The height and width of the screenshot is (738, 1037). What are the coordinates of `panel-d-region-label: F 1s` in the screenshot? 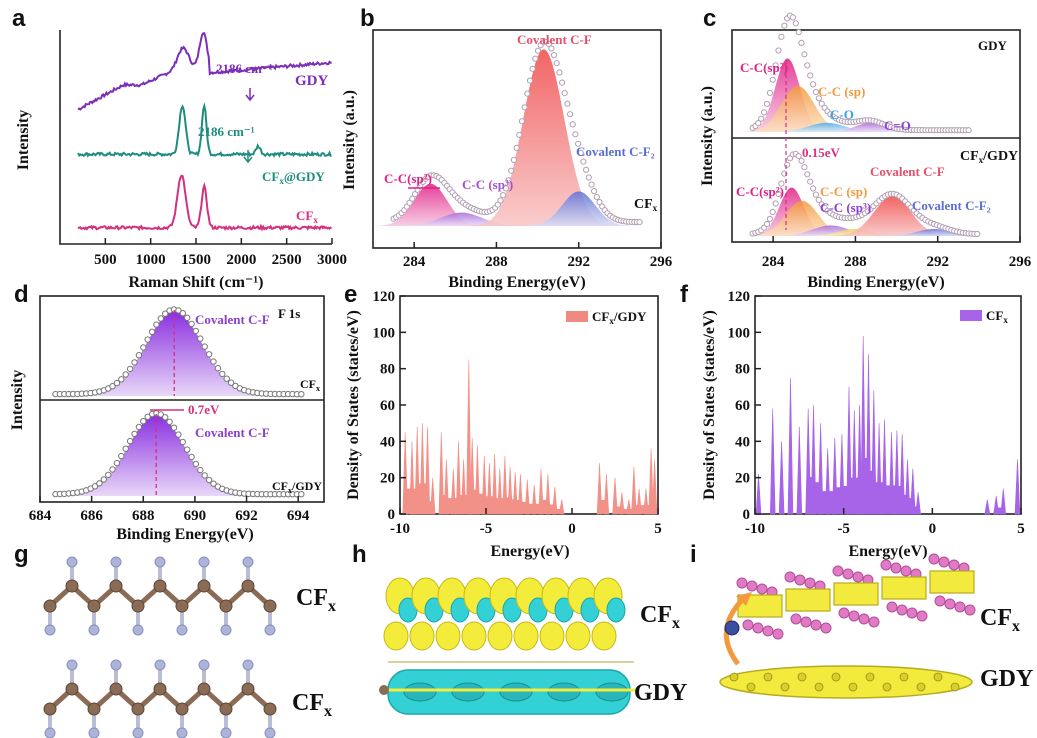 It's located at (289, 313).